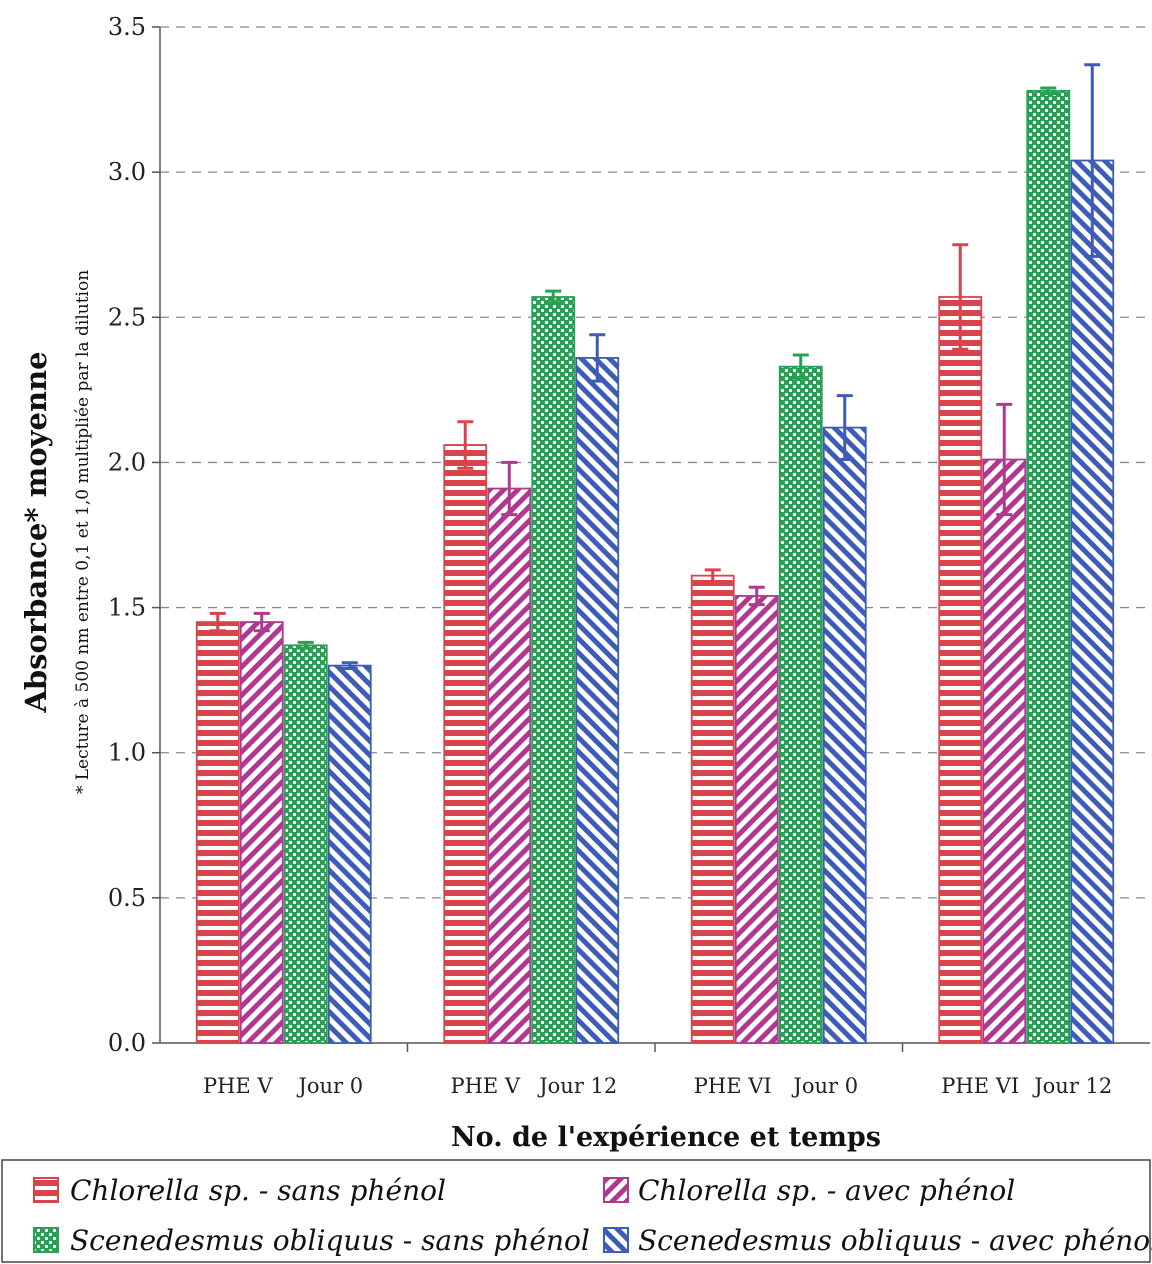 The image size is (1152, 1264). I want to click on legend-label: Scenedesmus obliquus - sans phénol, so click(330, 1240).